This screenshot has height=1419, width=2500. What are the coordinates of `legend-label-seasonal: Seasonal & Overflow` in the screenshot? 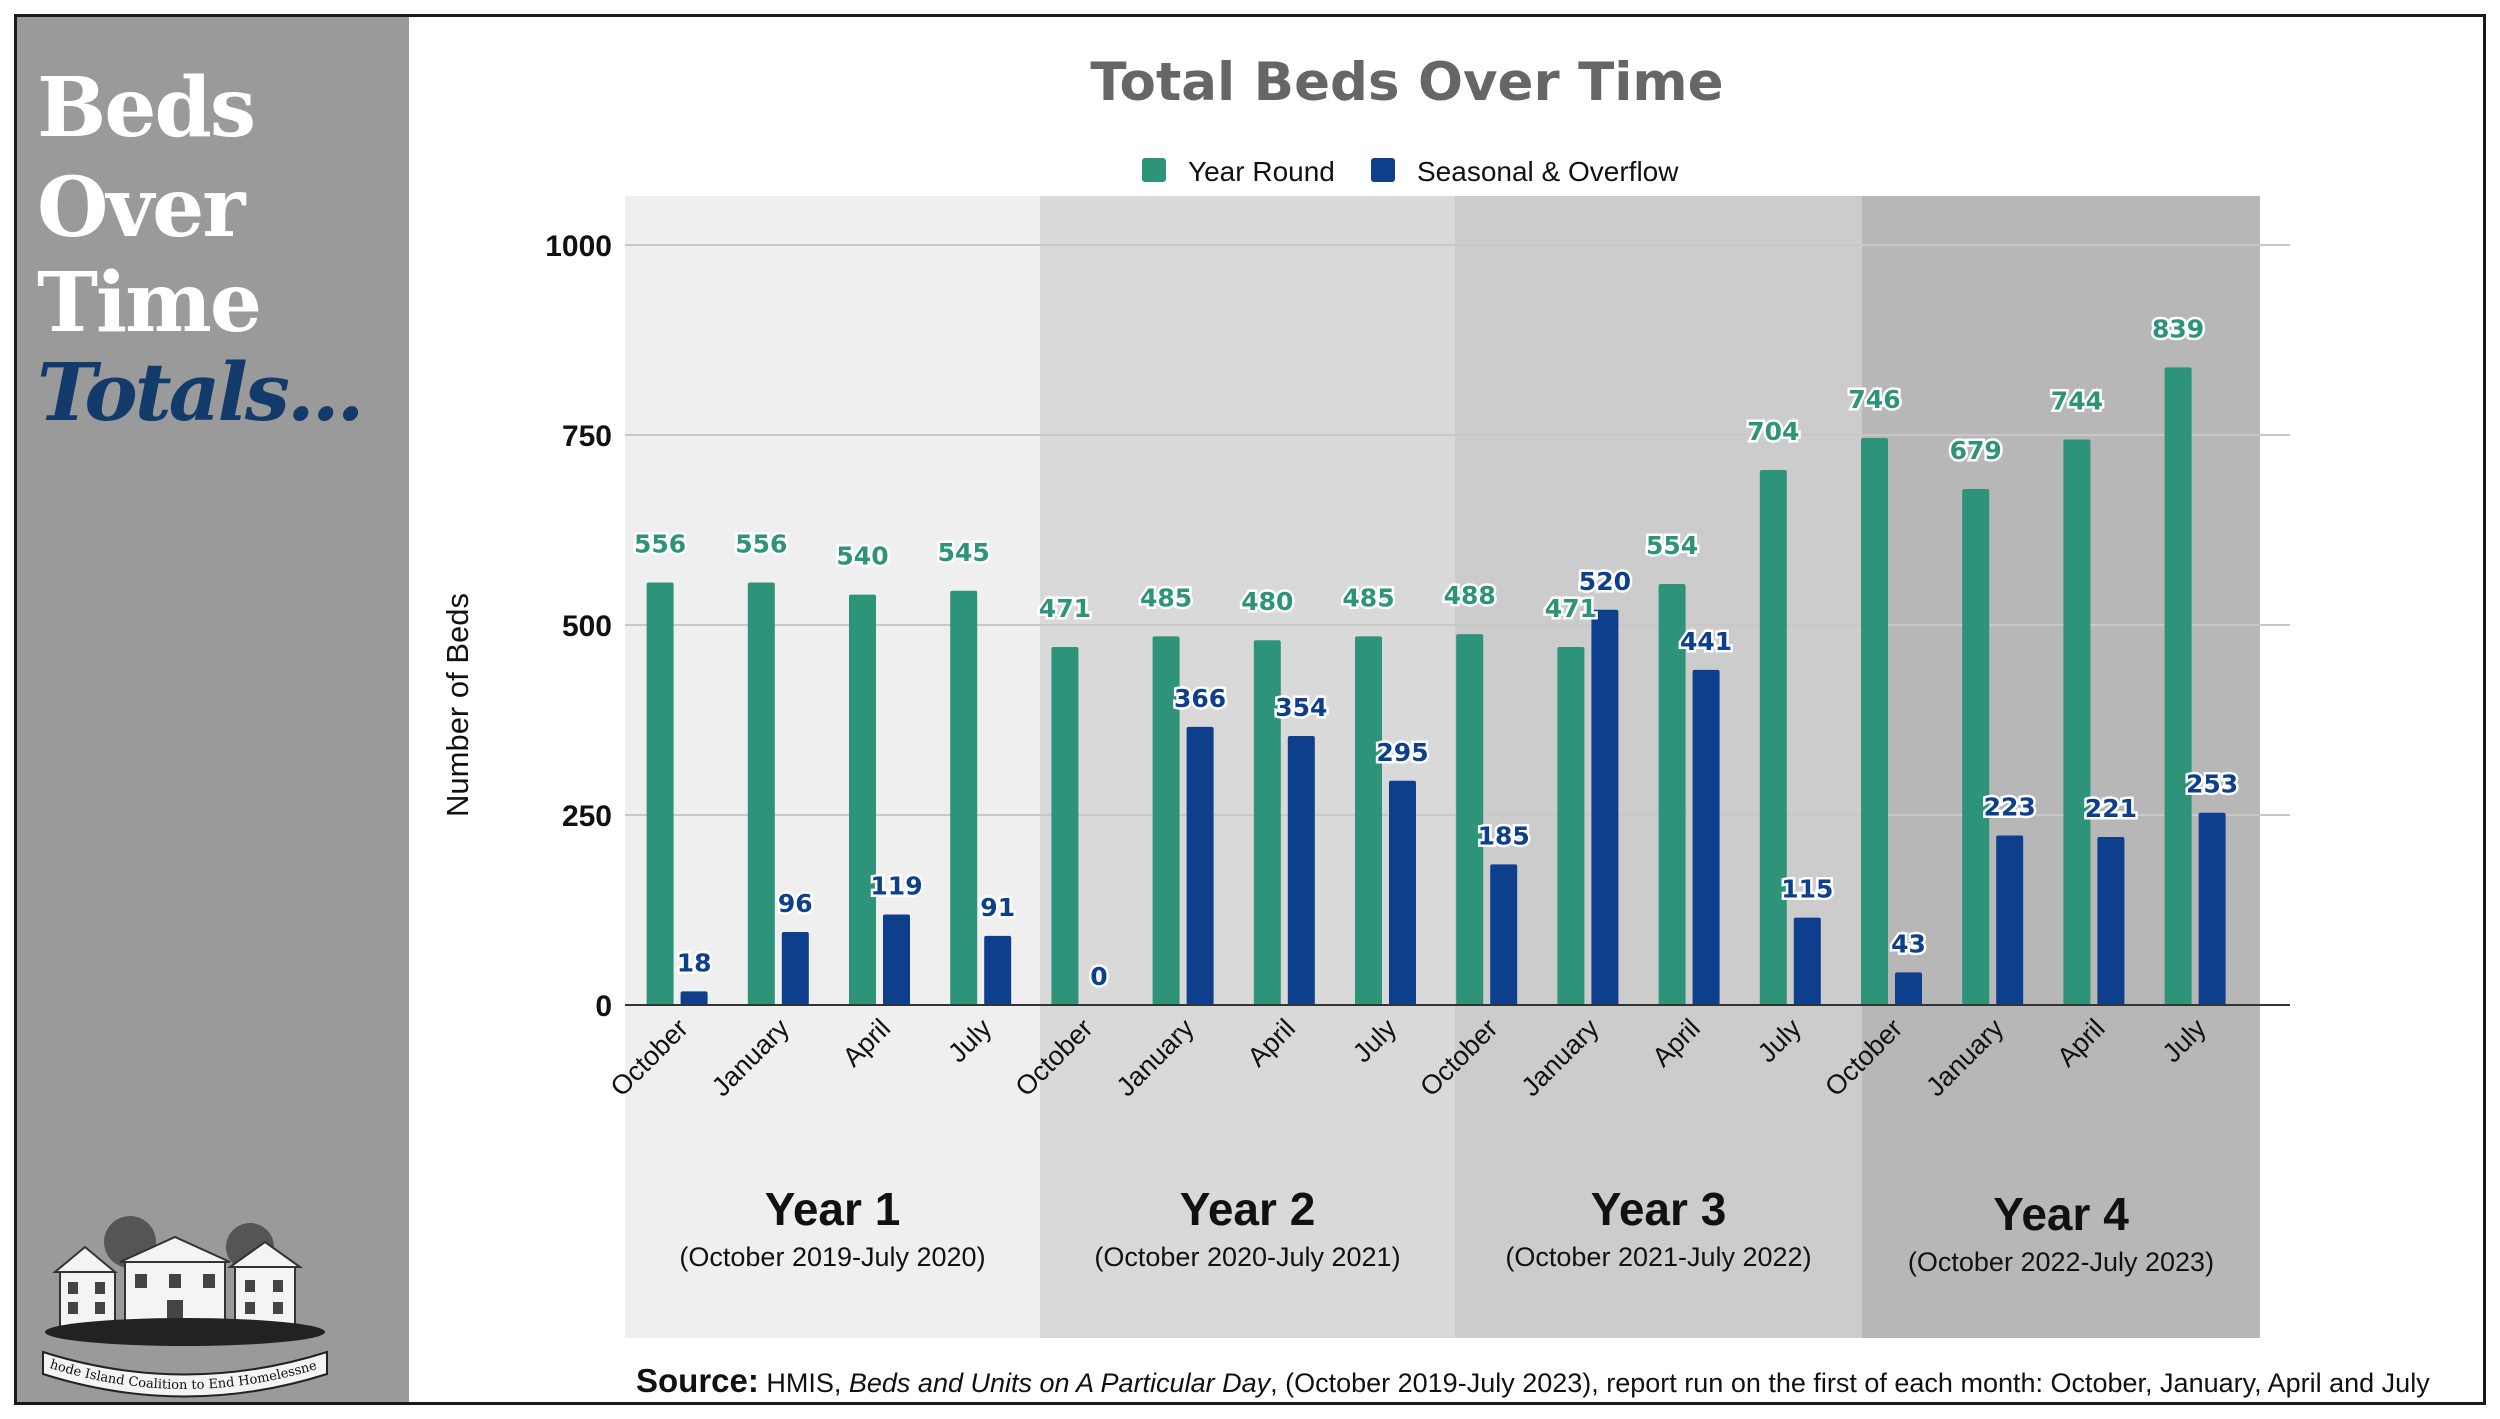 It's located at (1548, 171).